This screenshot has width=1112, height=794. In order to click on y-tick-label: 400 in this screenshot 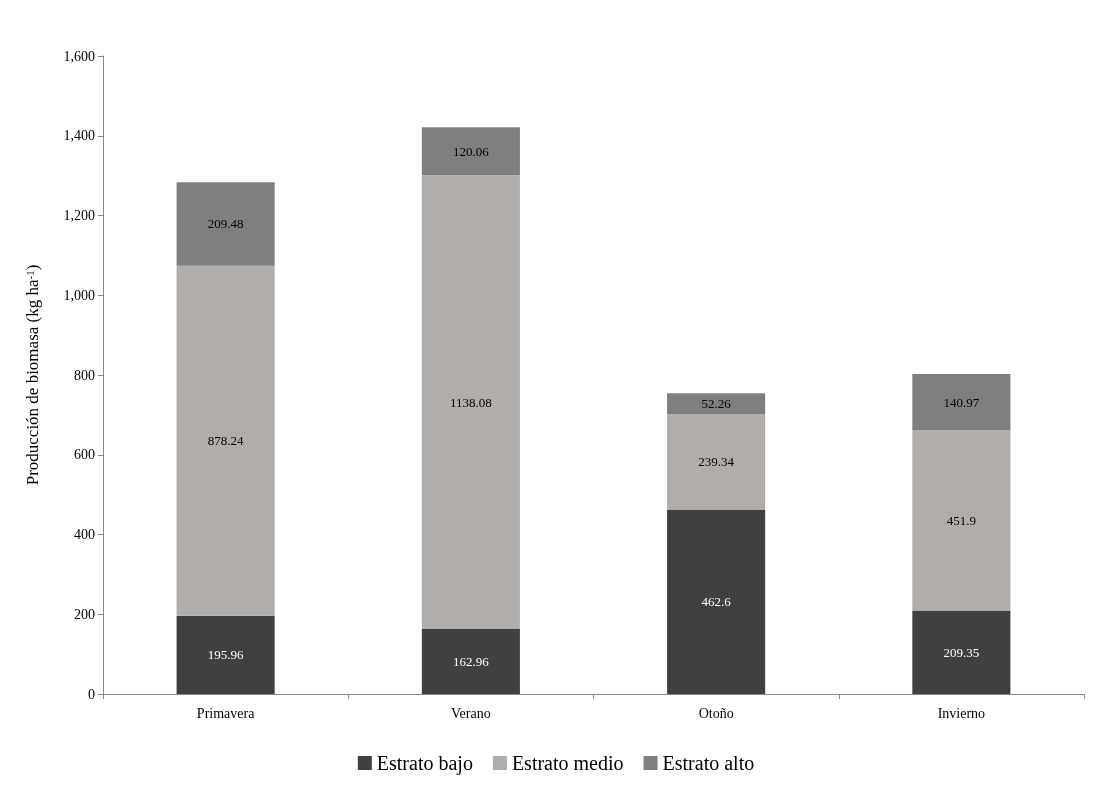, I will do `click(84, 534)`.